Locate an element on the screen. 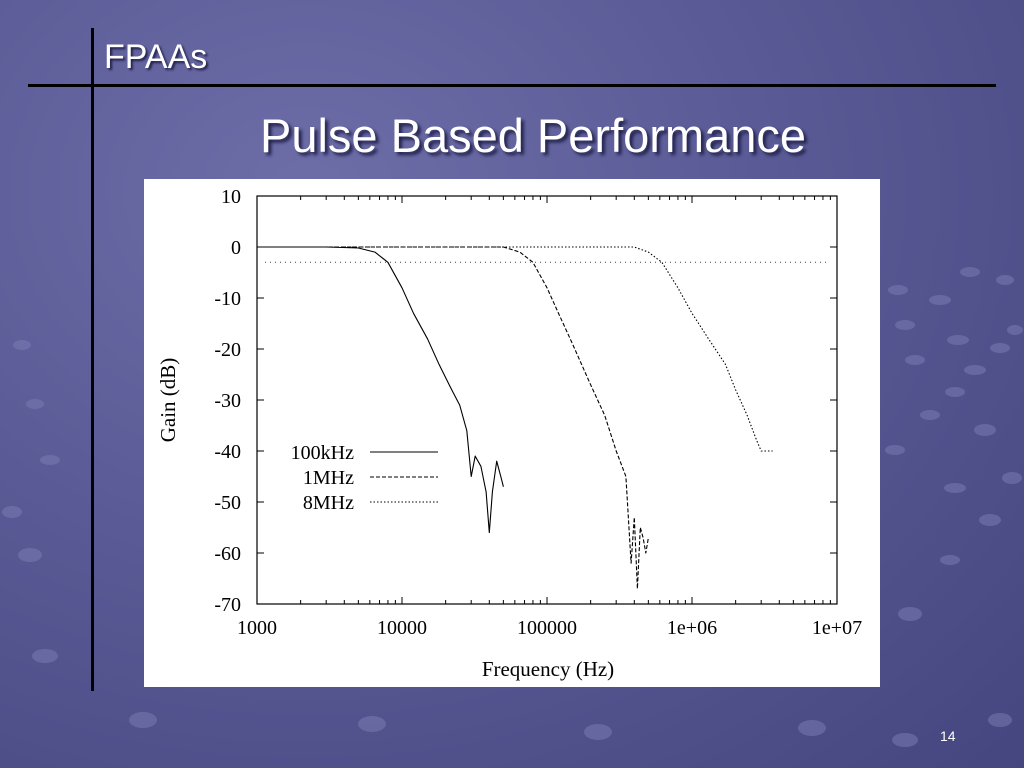 The height and width of the screenshot is (768, 1024). y-tick-label: -40 is located at coordinates (227, 452).